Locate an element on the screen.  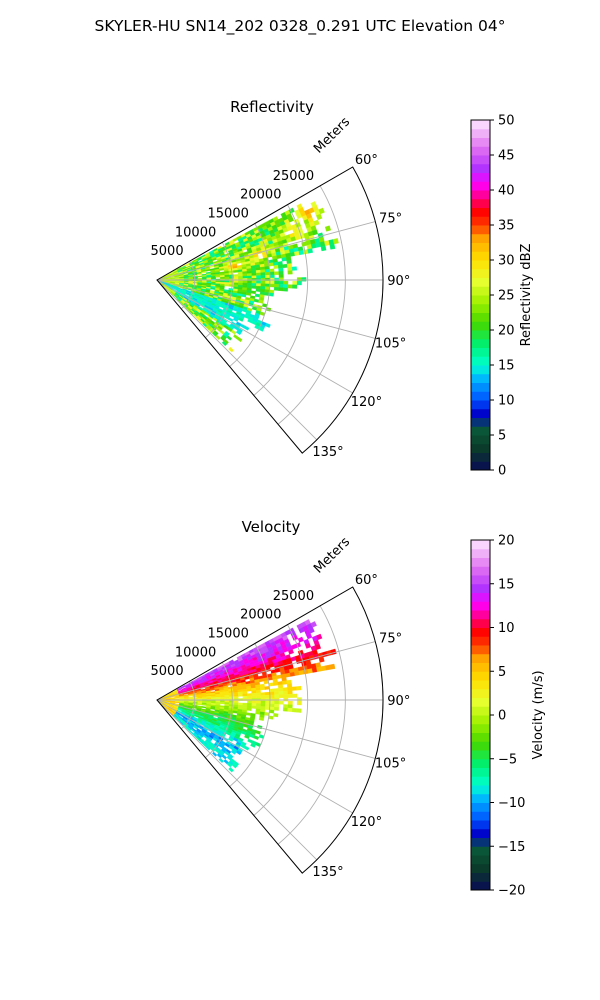
colorbar-tick-label: −20 is located at coordinates (511, 891).